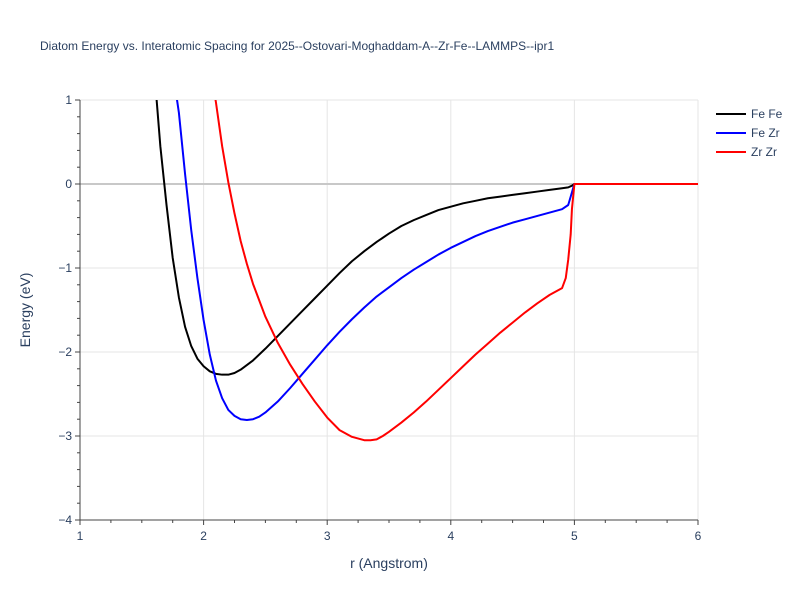 This screenshot has height=600, width=800. I want to click on y-tick-label: −1, so click(65, 268).